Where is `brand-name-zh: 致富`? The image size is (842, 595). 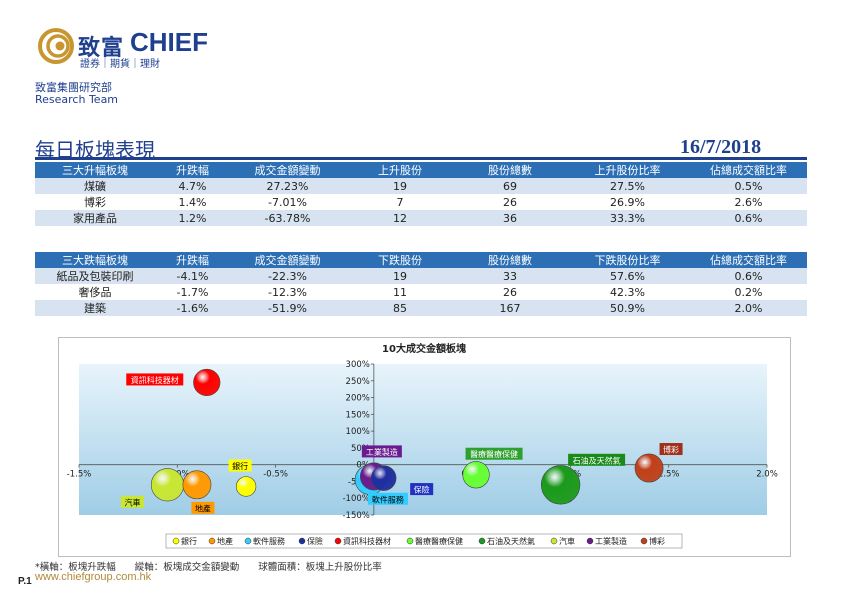
brand-name-zh: 致富 is located at coordinates (101, 48).